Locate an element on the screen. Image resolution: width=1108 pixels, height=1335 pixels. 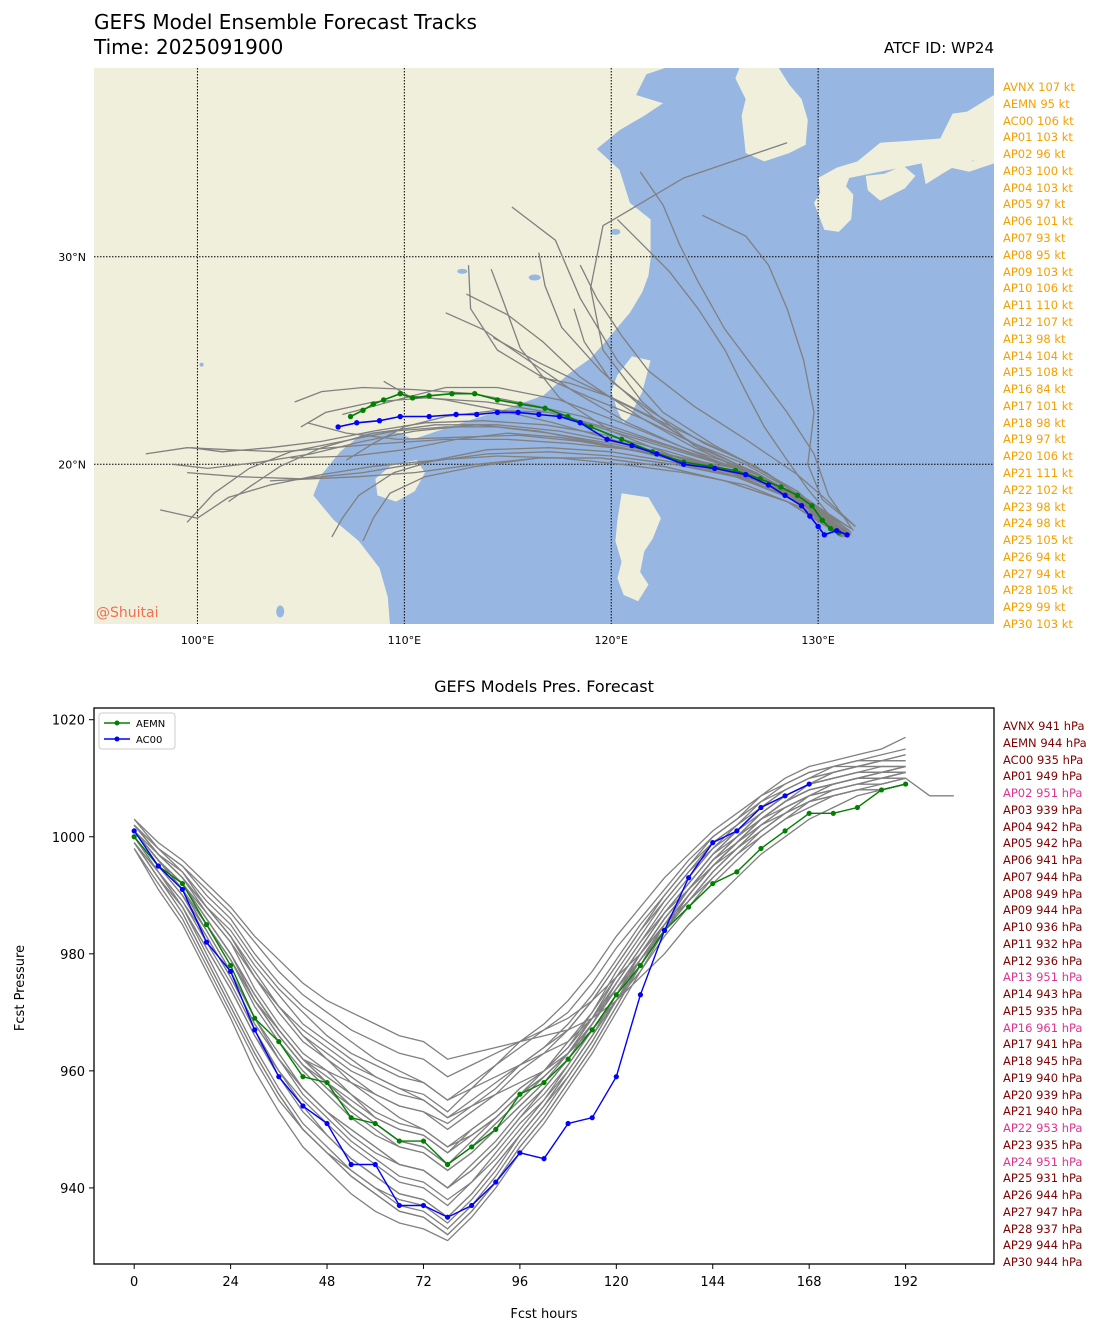
x-tick-label: 120 is located at coordinates (616, 1282).